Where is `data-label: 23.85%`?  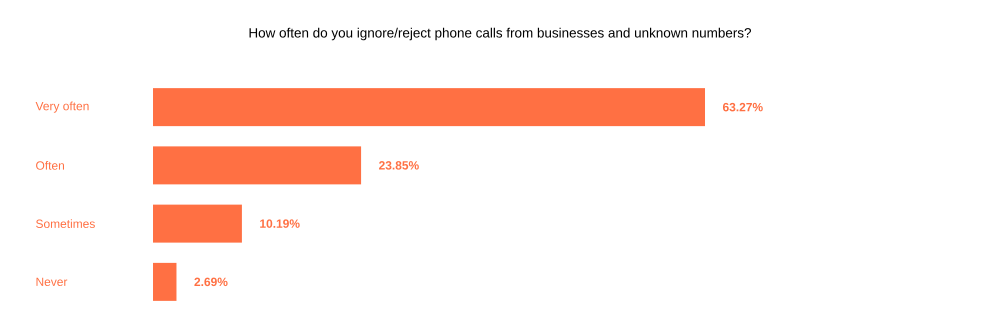 data-label: 23.85% is located at coordinates (399, 165).